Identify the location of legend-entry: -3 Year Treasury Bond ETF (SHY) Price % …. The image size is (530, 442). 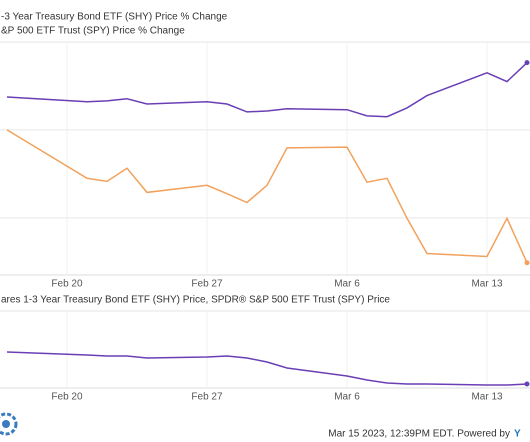
(114, 17).